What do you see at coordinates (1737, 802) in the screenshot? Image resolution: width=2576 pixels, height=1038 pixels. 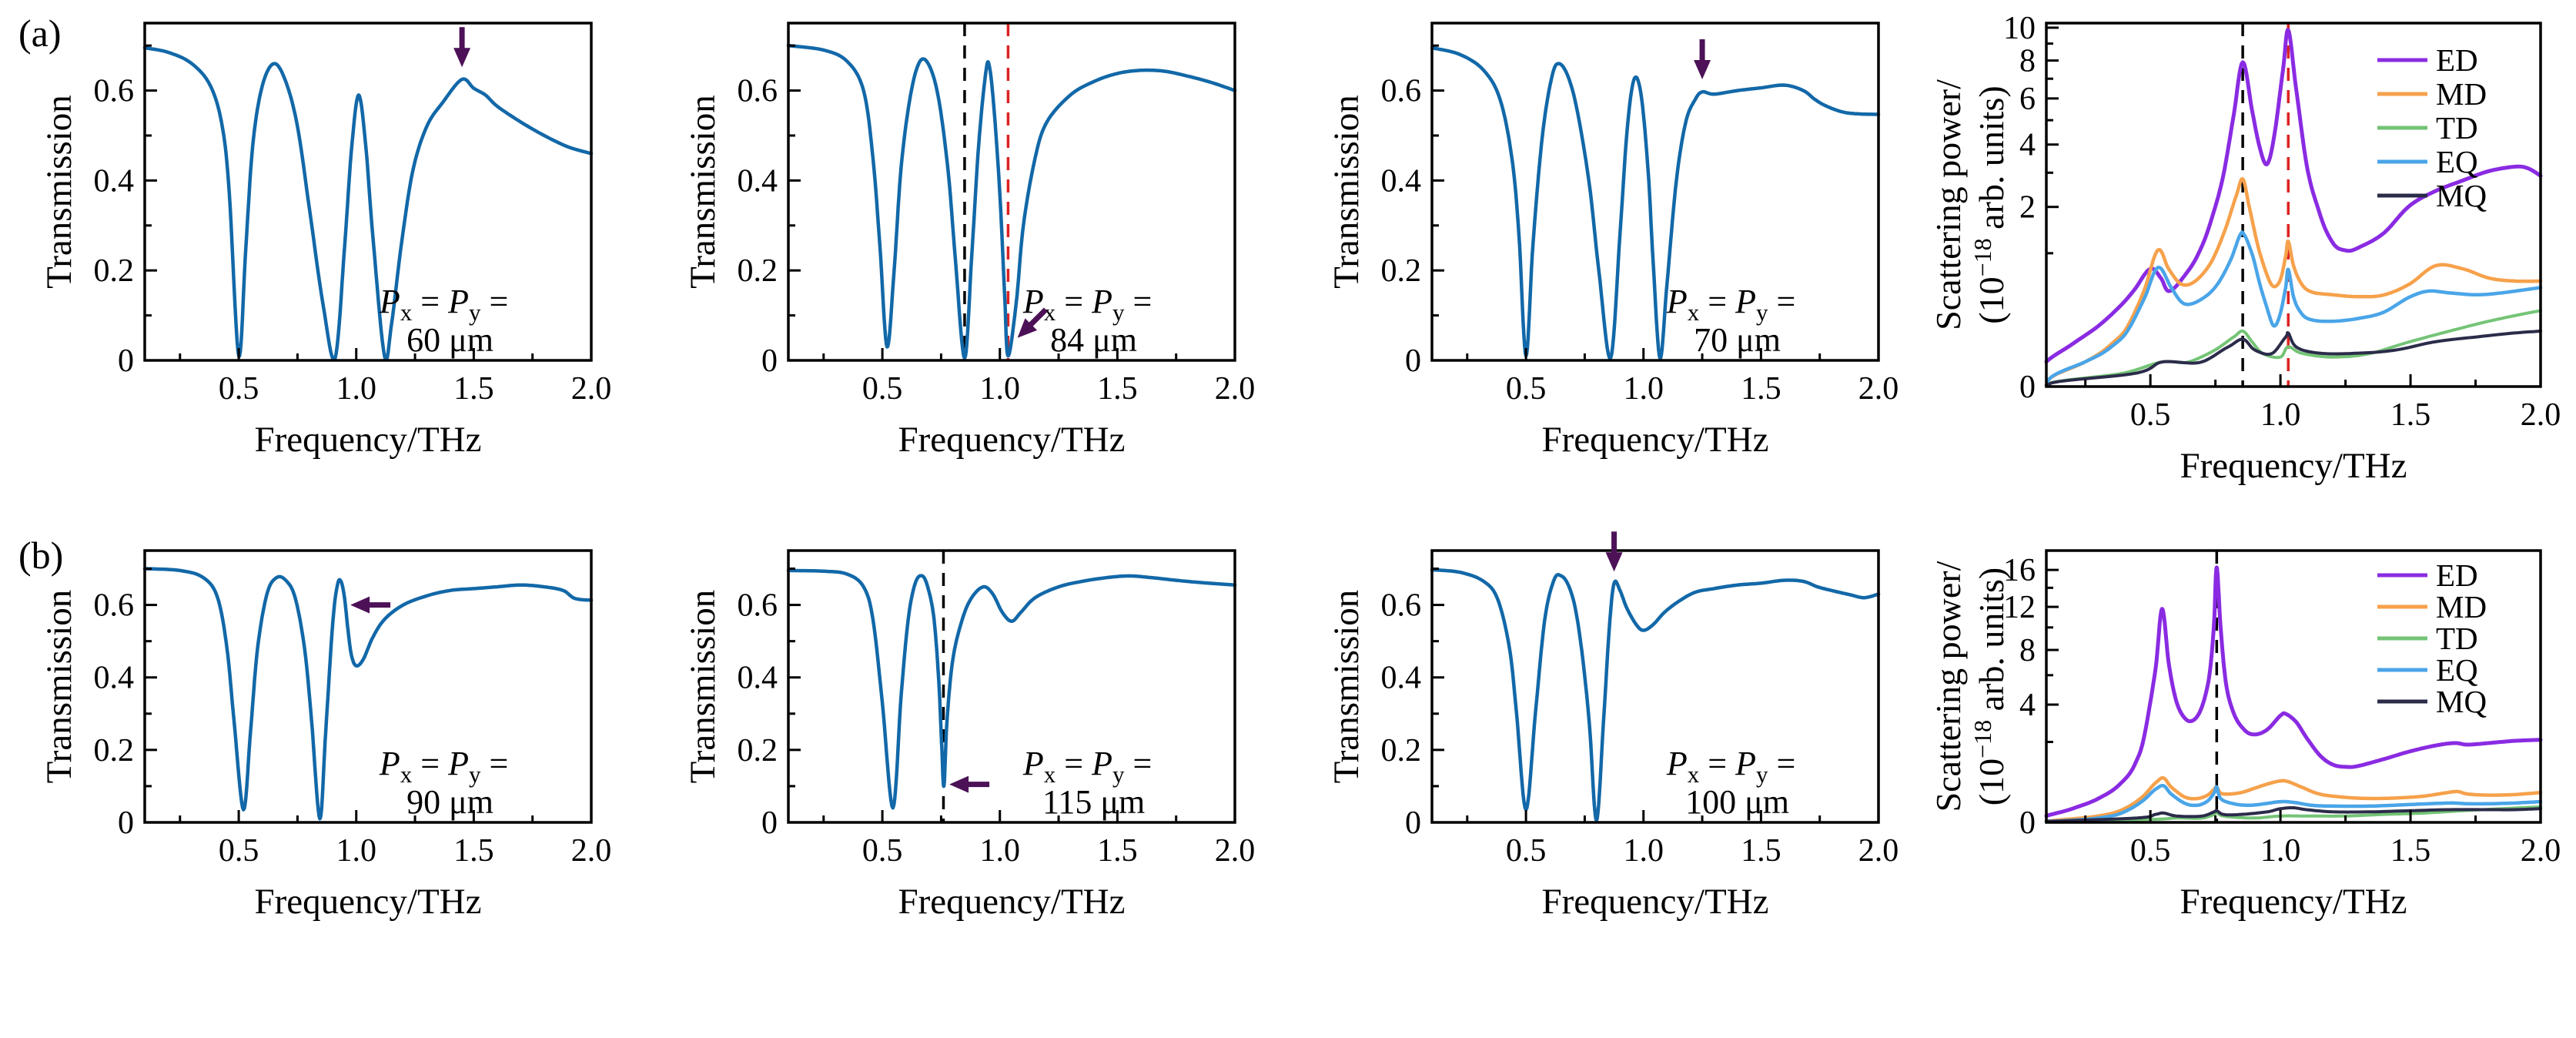 I see `annotation-period-value: 100 μm` at bounding box center [1737, 802].